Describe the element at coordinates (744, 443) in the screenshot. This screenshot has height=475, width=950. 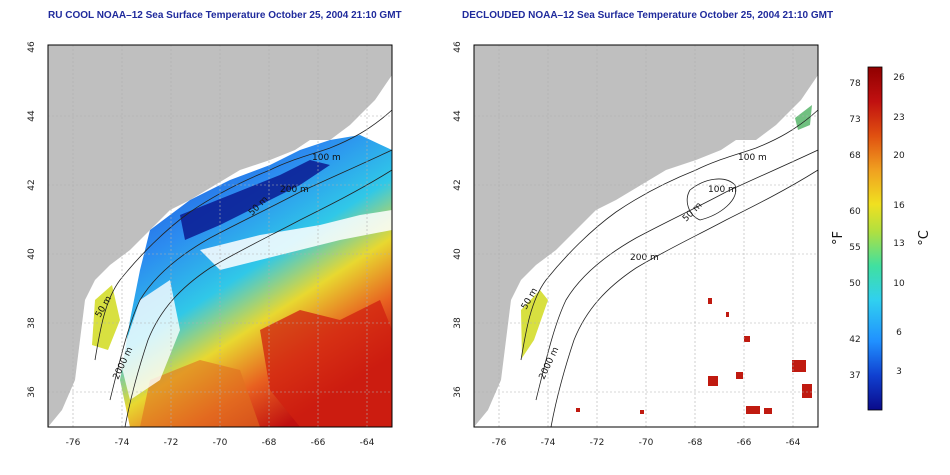
I see `right-lon-tick: -66` at that location.